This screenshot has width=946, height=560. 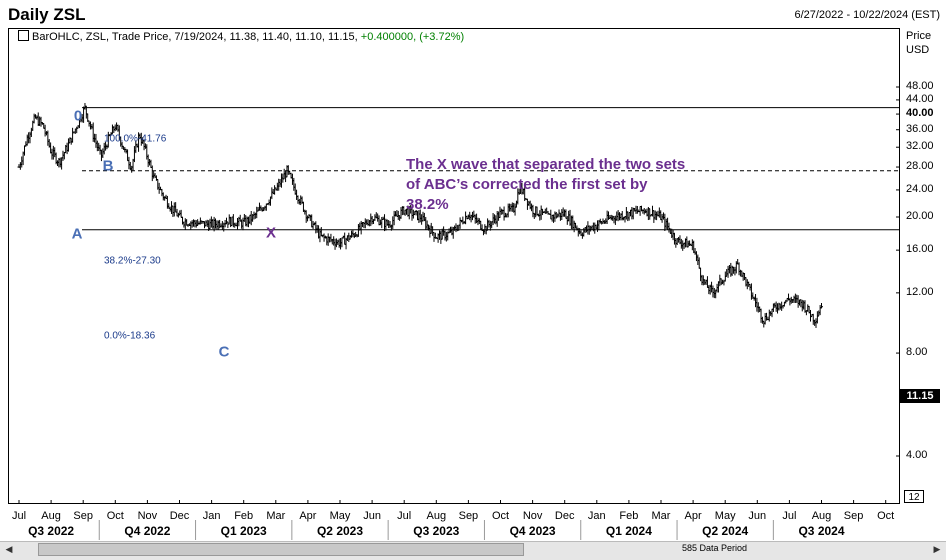 I want to click on scroll-right-icon: ▶, so click(x=937, y=549).